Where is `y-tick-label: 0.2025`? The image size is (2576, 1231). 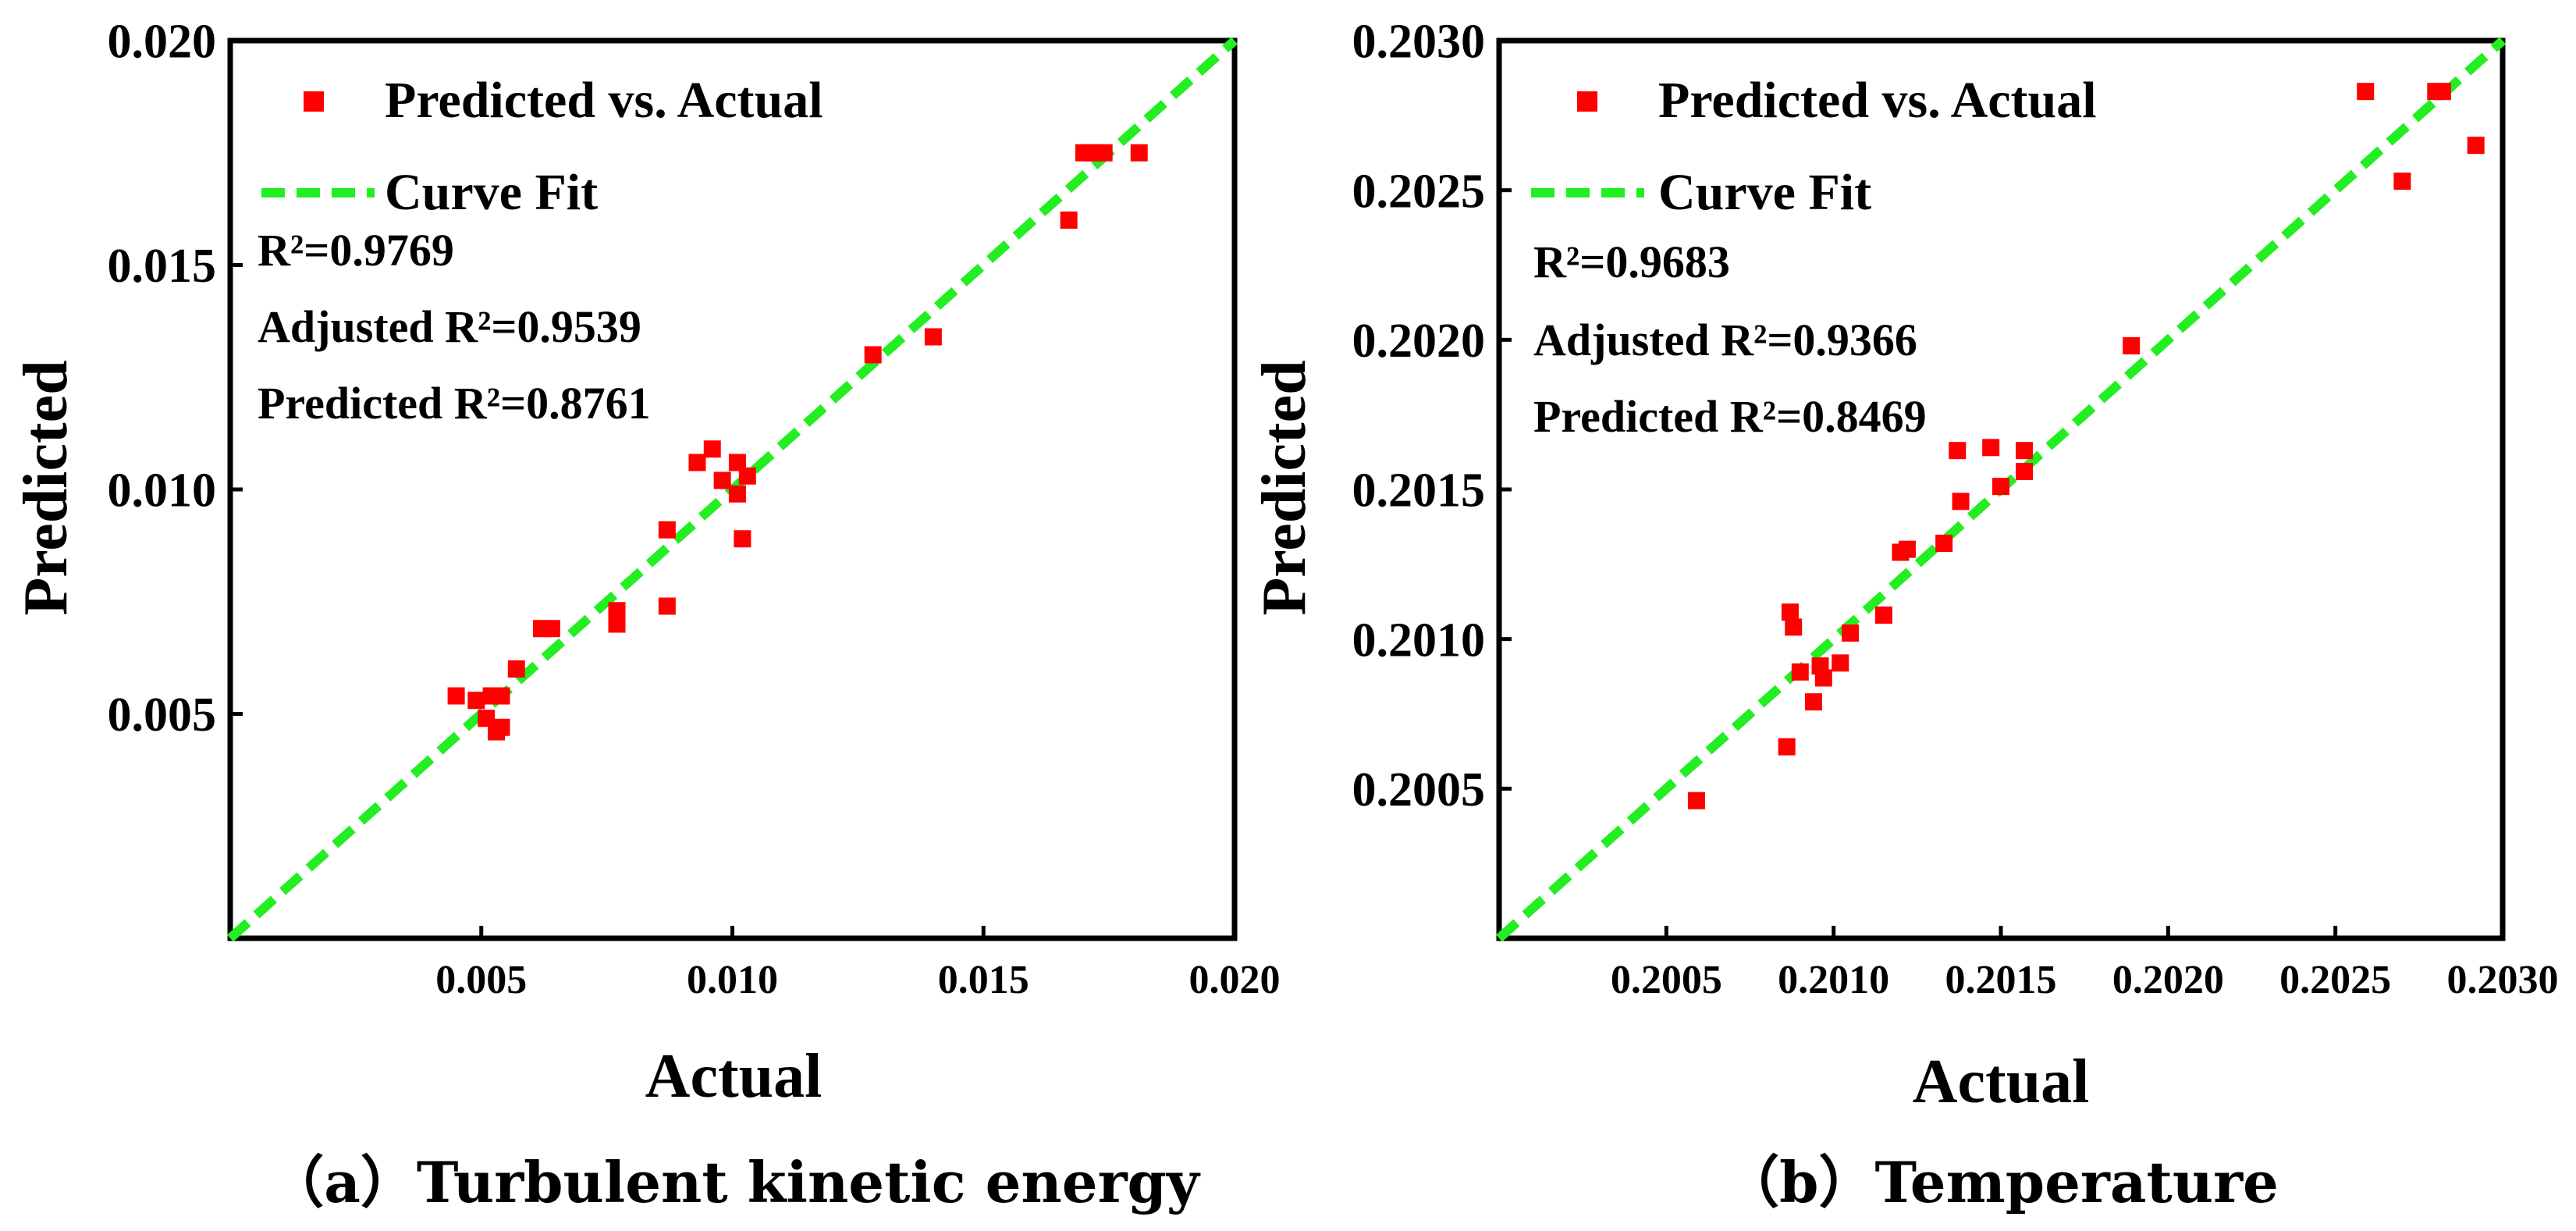
y-tick-label: 0.2025 is located at coordinates (1419, 191).